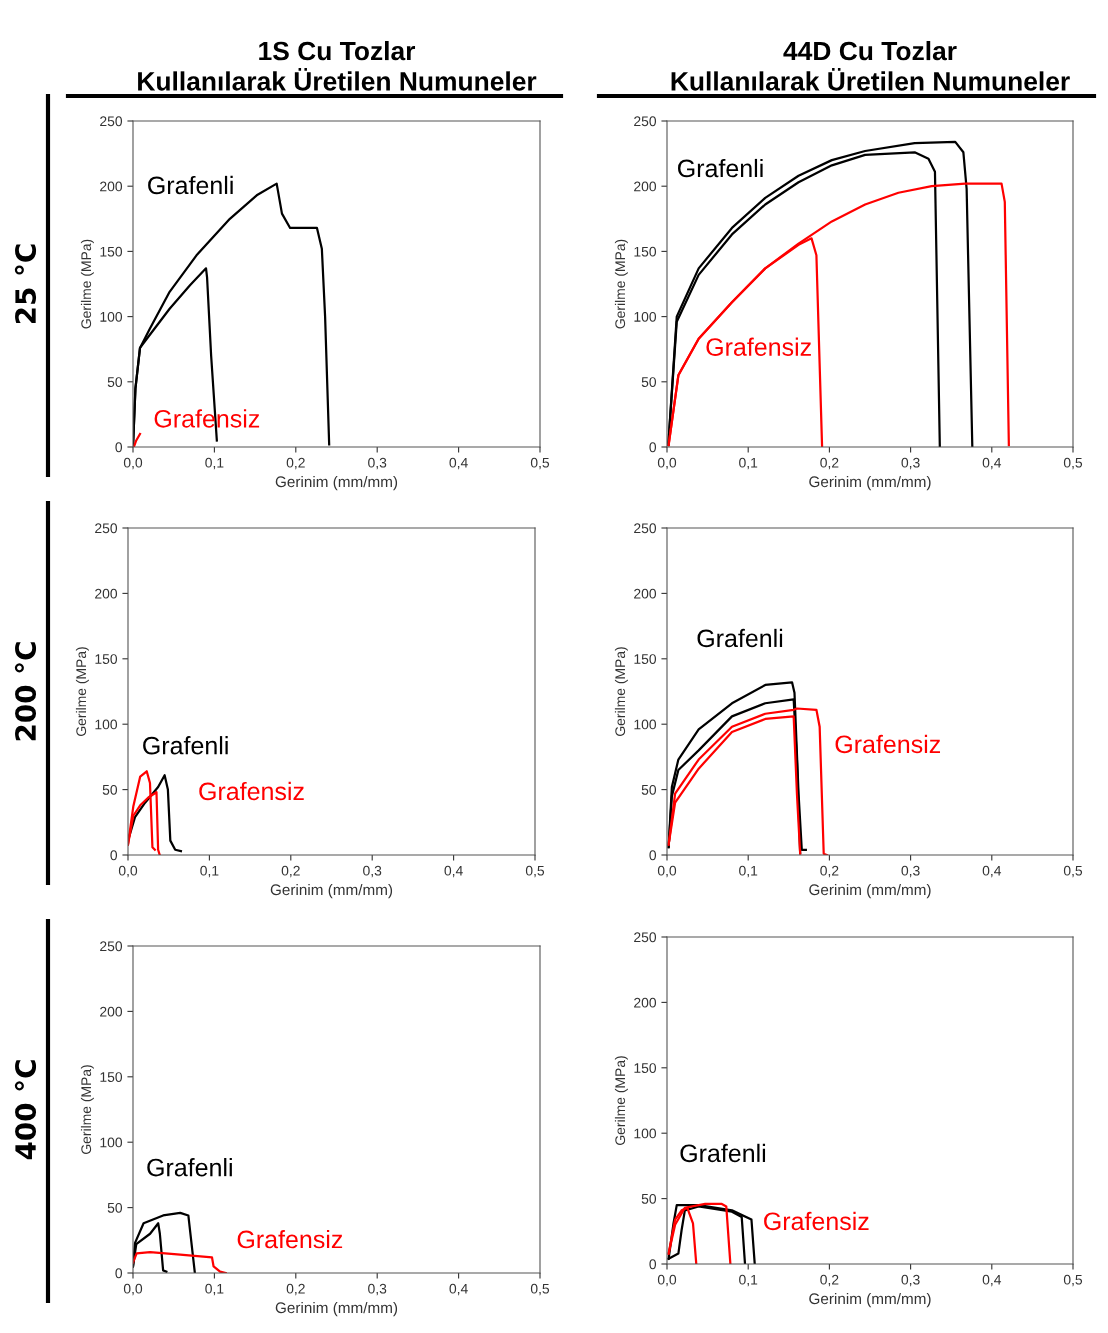 The height and width of the screenshot is (1333, 1108). I want to click on chart-title: 44D Cu Tozlar Kullanılarak Üretilen Numuneler, so click(870, 65).